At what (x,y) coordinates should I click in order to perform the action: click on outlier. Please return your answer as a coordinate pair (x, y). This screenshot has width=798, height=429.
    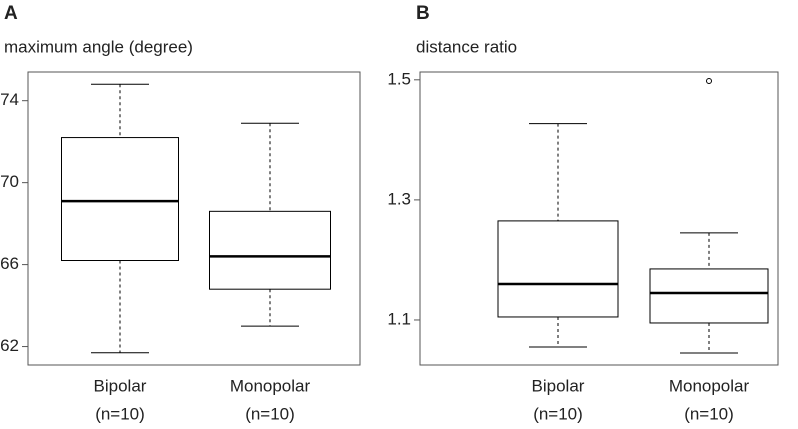
    Looking at the image, I should click on (709, 81).